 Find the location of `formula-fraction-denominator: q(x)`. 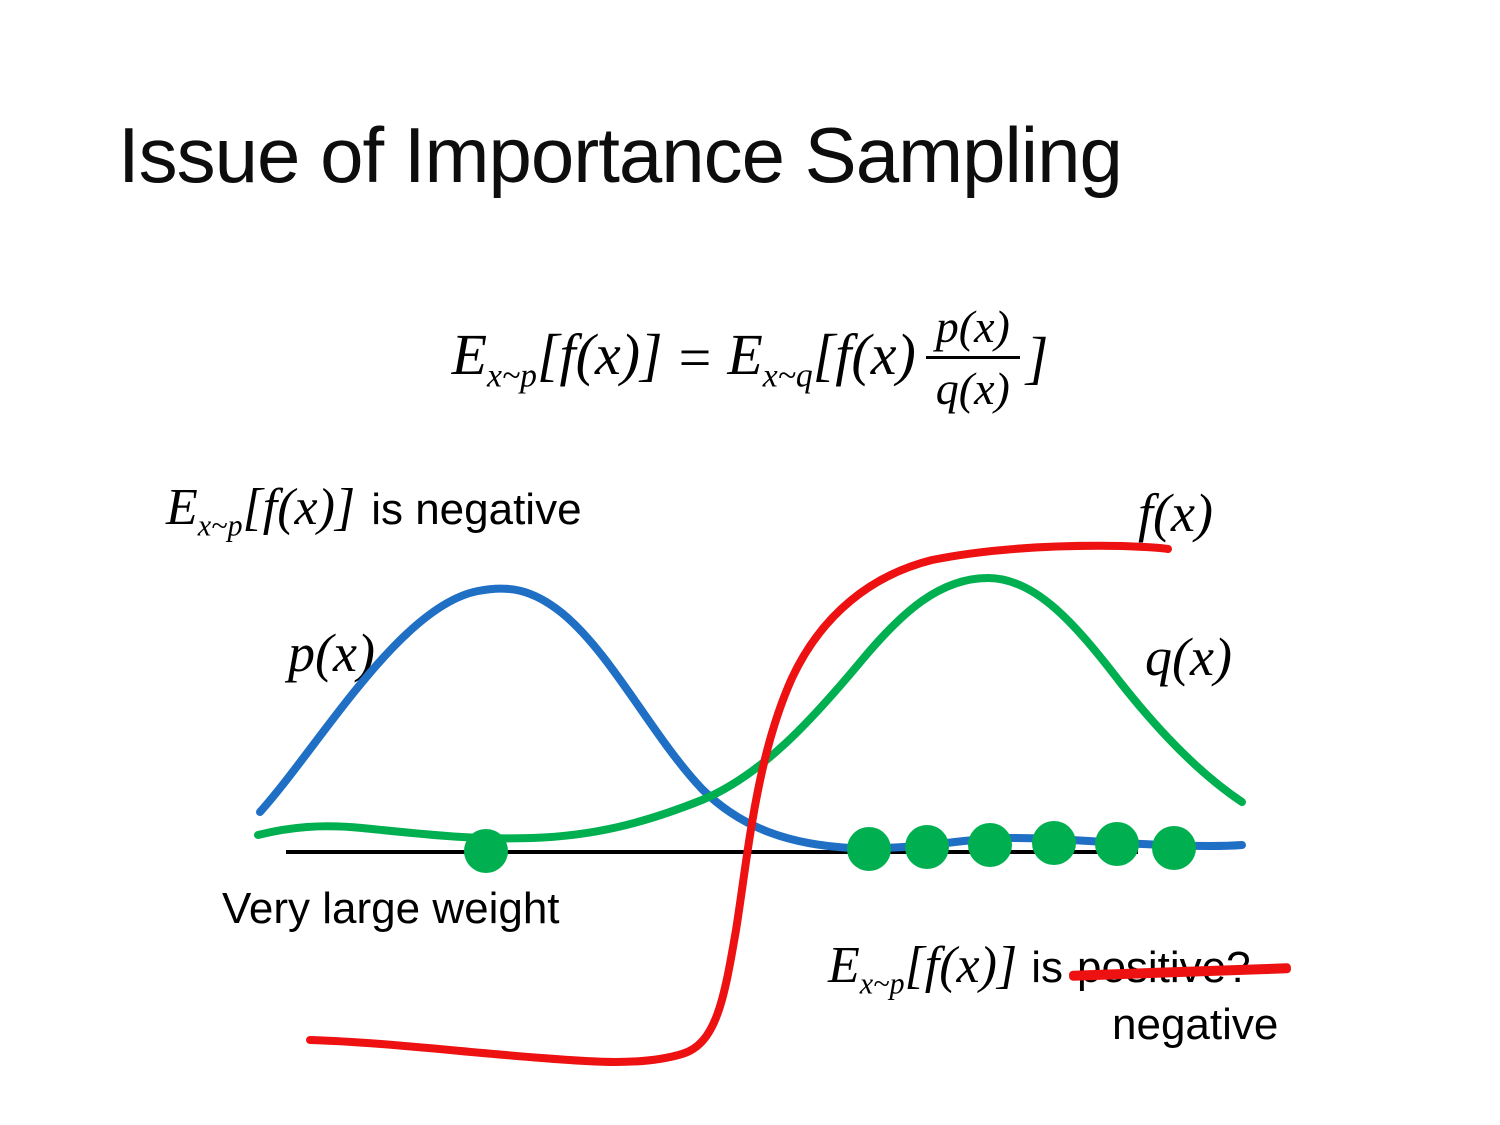

formula-fraction-denominator: q(x) is located at coordinates (972, 388).